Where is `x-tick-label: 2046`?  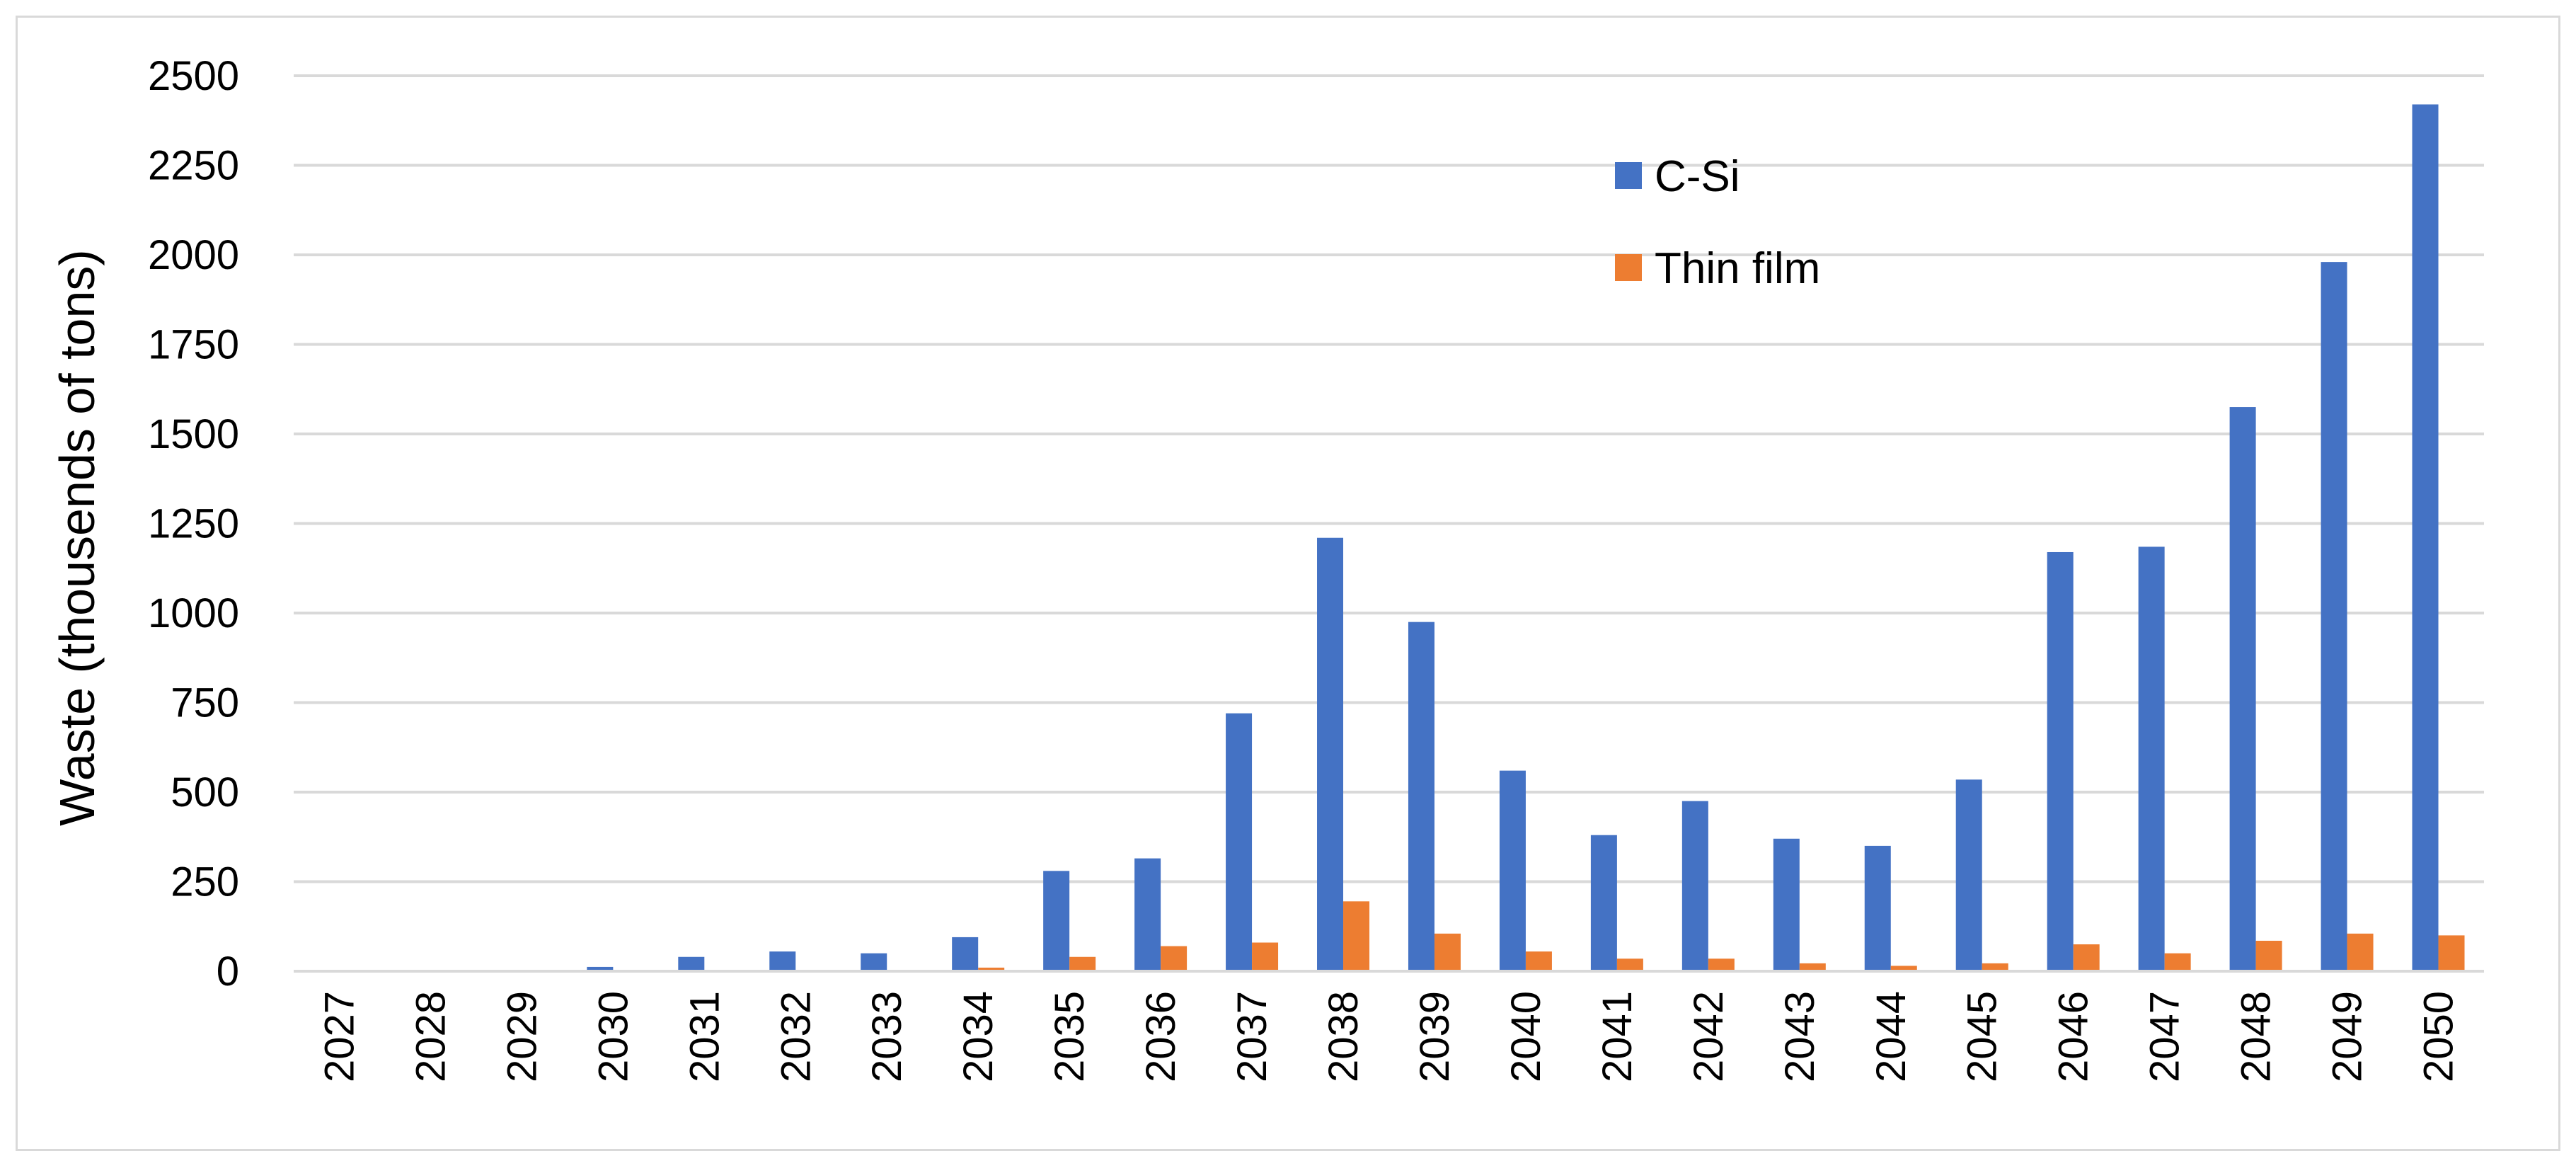
x-tick-label: 2046 is located at coordinates (2074, 1036).